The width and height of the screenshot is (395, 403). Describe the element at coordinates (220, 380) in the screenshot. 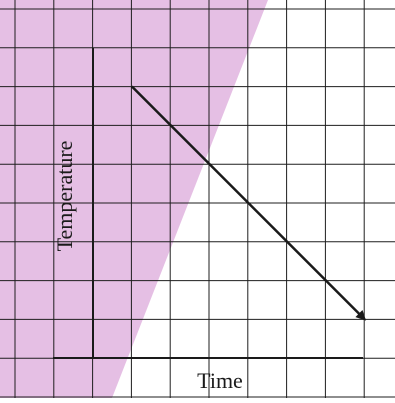

I see `x-axis-label: Time` at that location.